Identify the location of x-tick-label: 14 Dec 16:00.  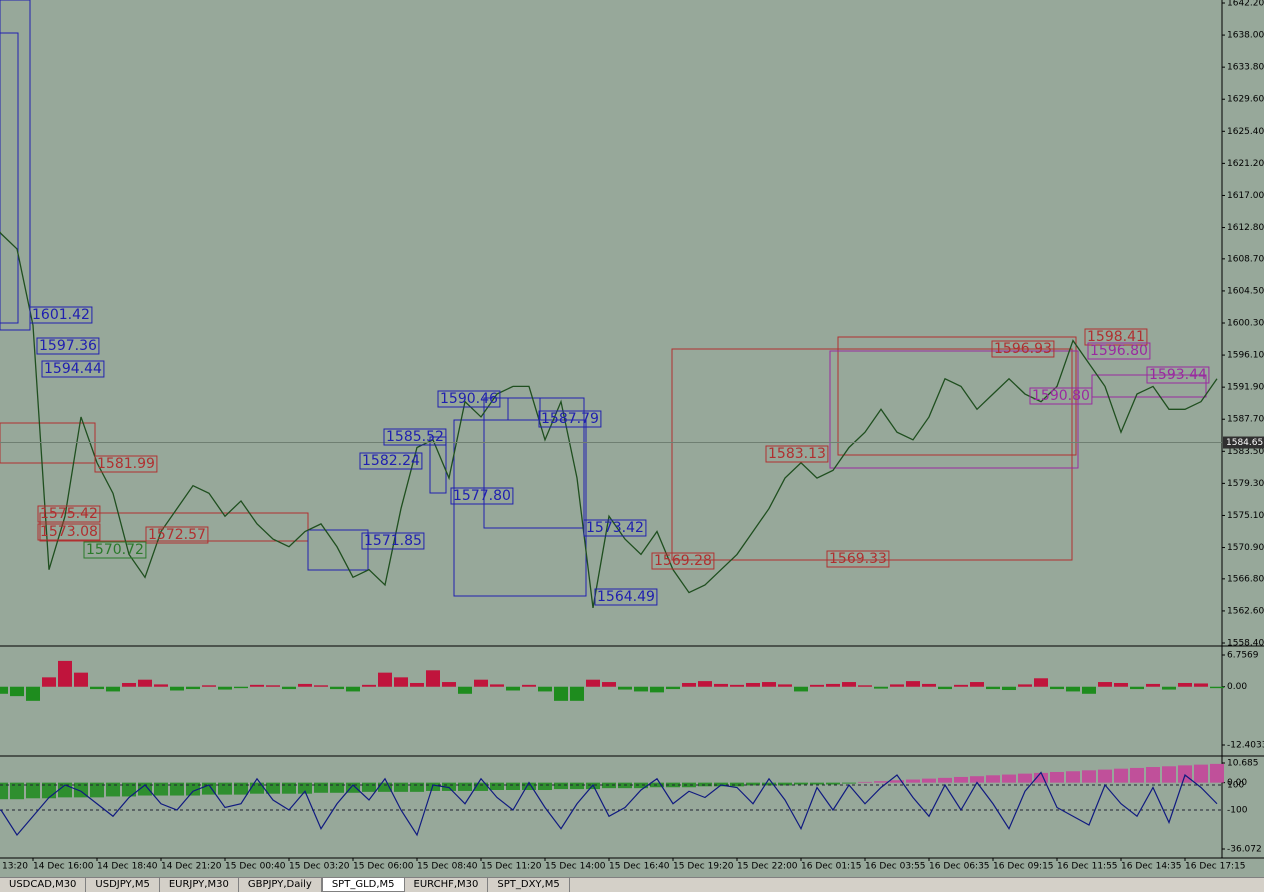
(63, 867).